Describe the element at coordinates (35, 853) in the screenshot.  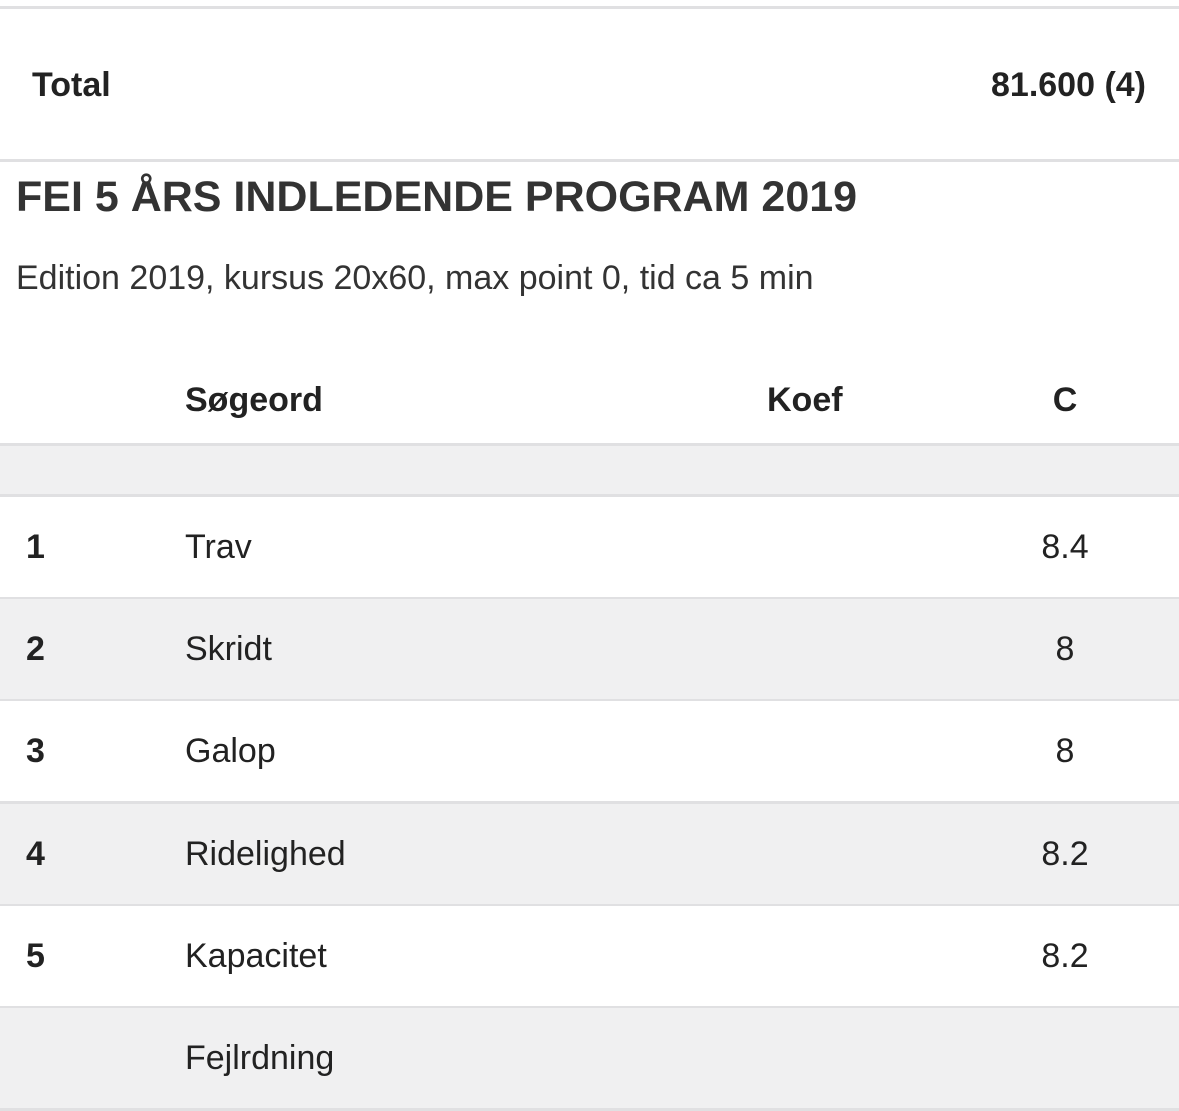
I see `row-number: 4` at that location.